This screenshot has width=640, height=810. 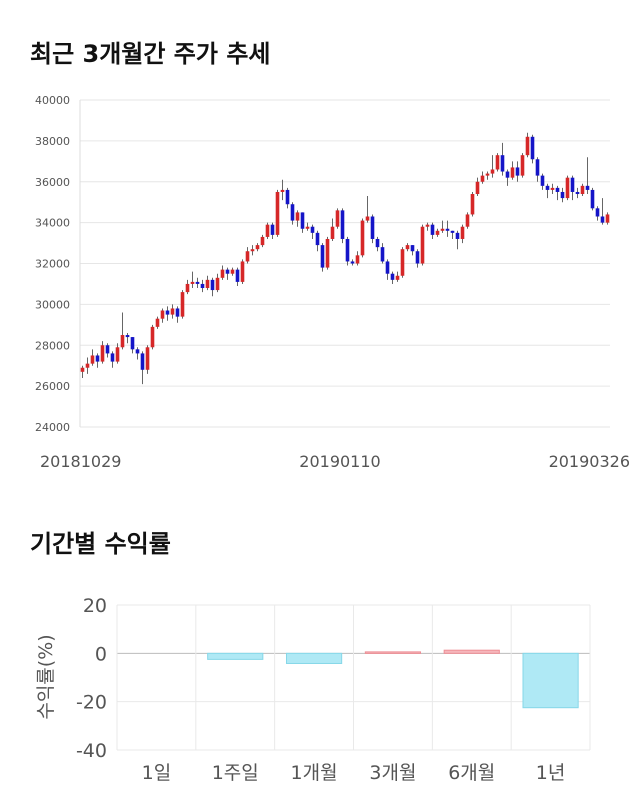 What do you see at coordinates (52, 345) in the screenshot?
I see `candle-y-tick-label: 28000` at bounding box center [52, 345].